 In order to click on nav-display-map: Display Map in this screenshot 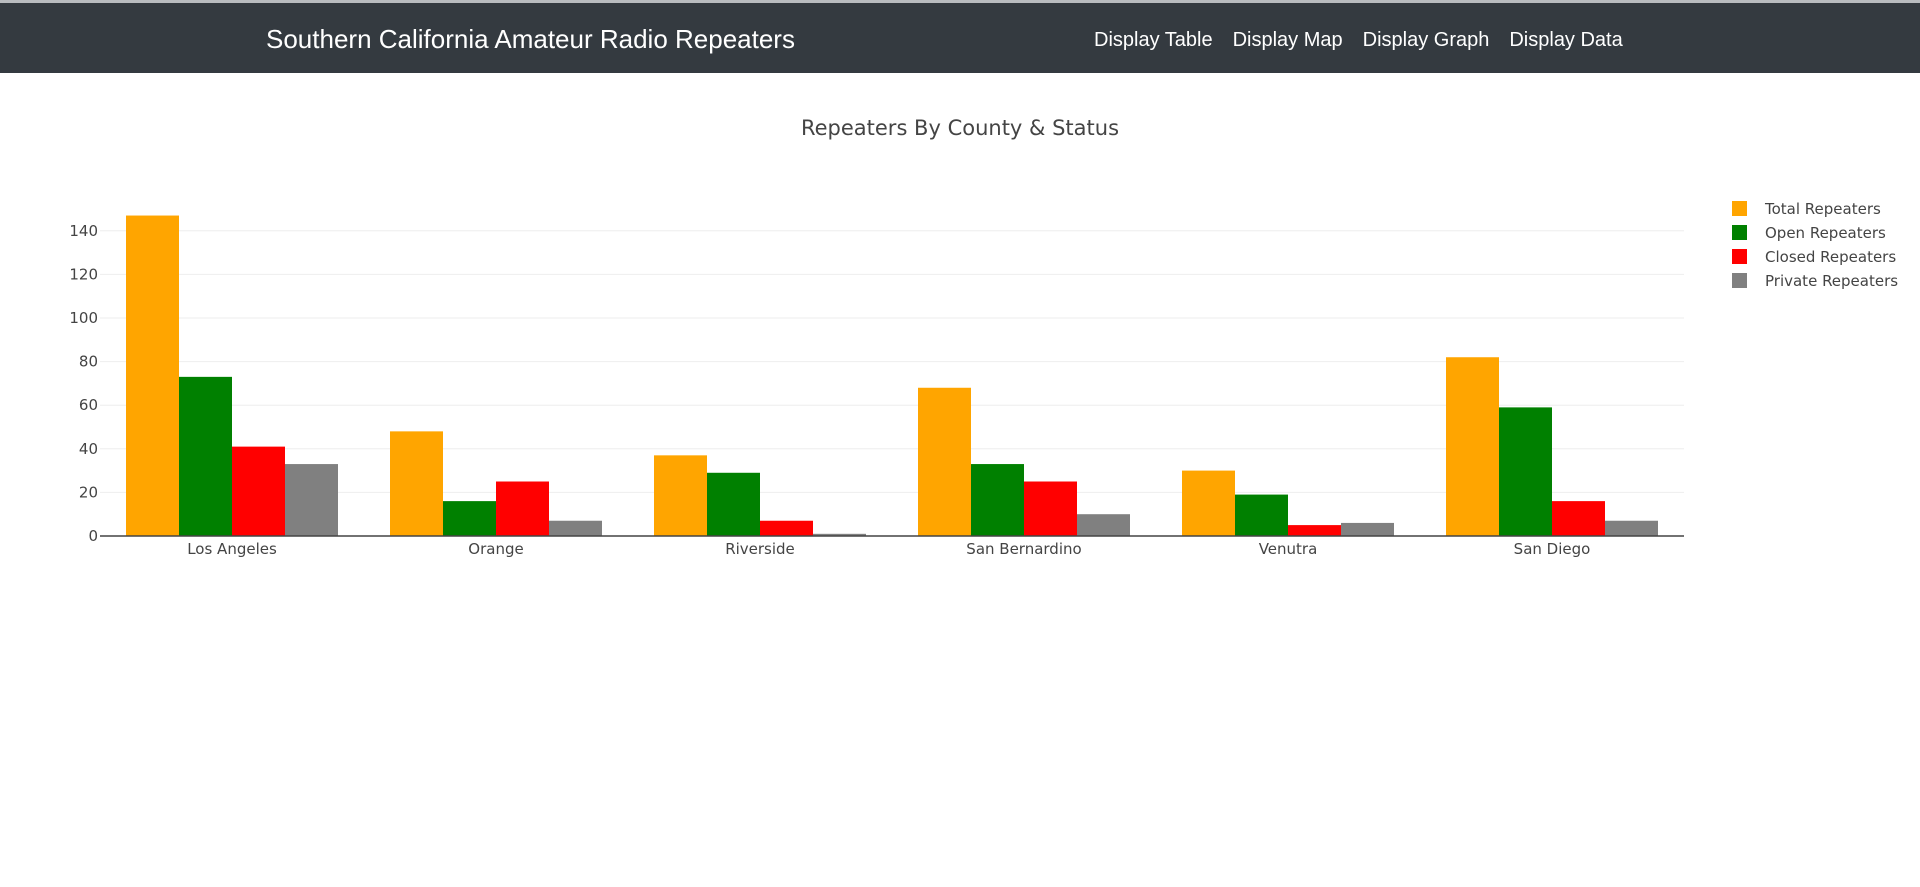, I will do `click(1288, 40)`.